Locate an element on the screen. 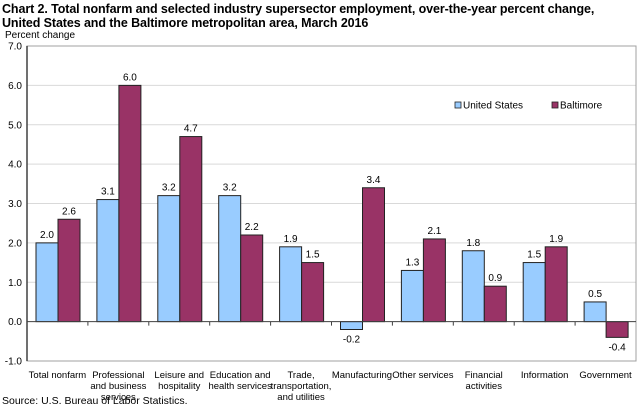 This screenshot has width=638, height=411. legend: United States Baltimore is located at coordinates (528, 106).